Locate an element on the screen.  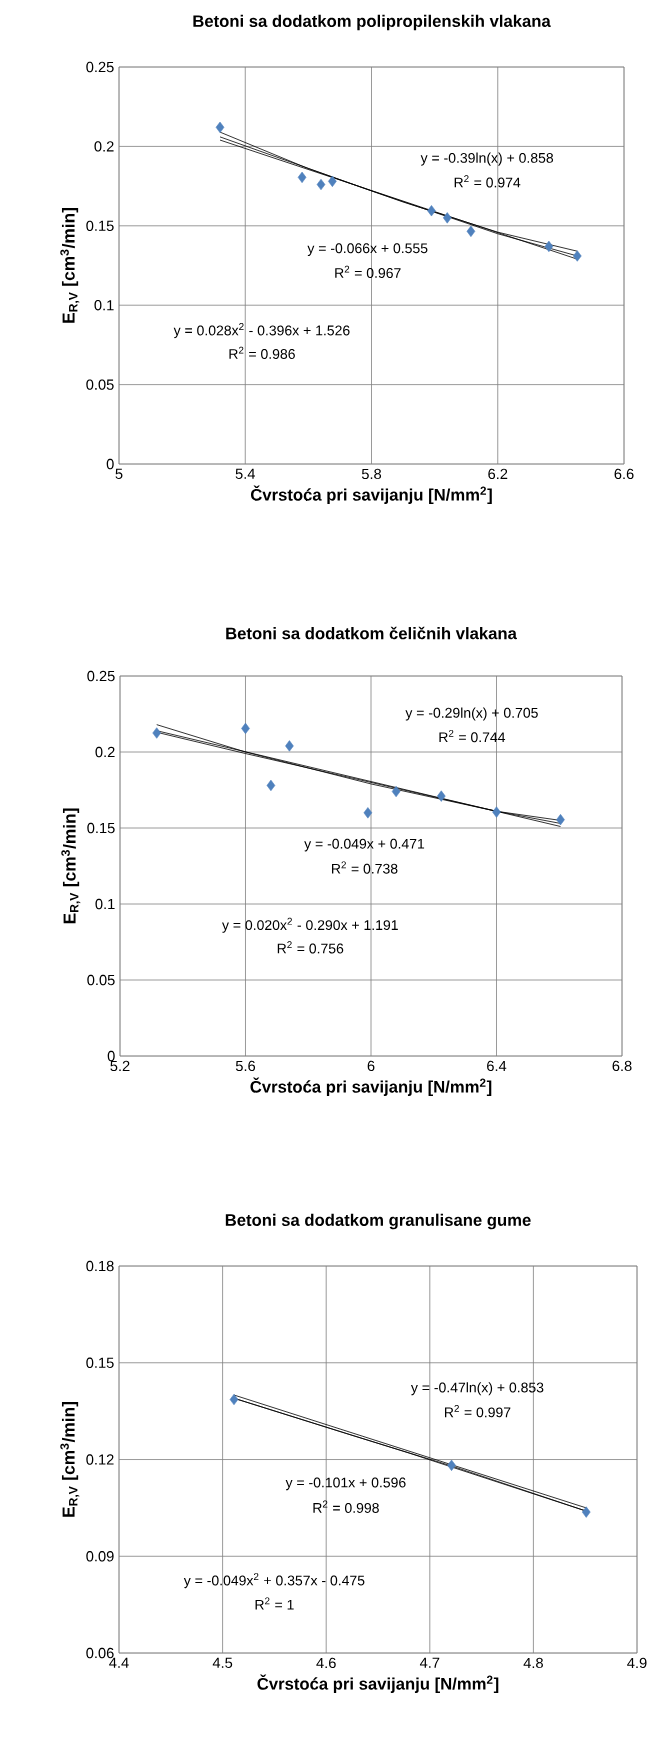
annotation: y = -0.47ln(x) + 0.853 is located at coordinates (477, 1389).